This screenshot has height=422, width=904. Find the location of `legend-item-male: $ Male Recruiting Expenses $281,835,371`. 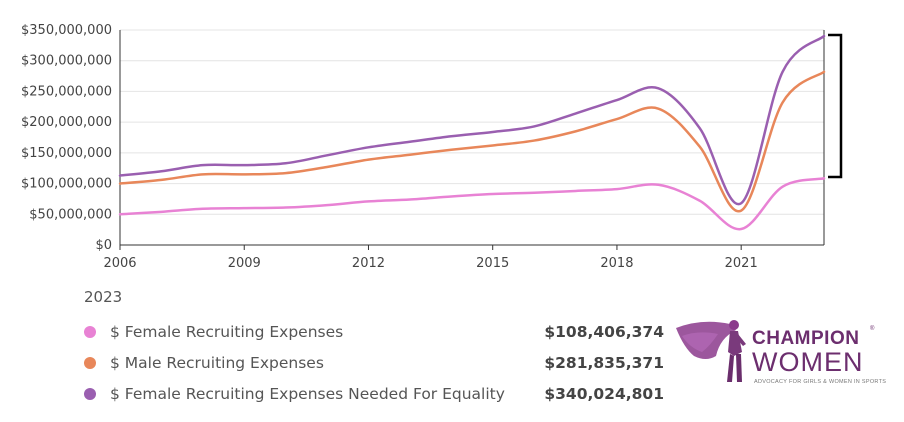

legend-item-male: $ Male Recruiting Expenses $281,835,371 is located at coordinates (374, 362).